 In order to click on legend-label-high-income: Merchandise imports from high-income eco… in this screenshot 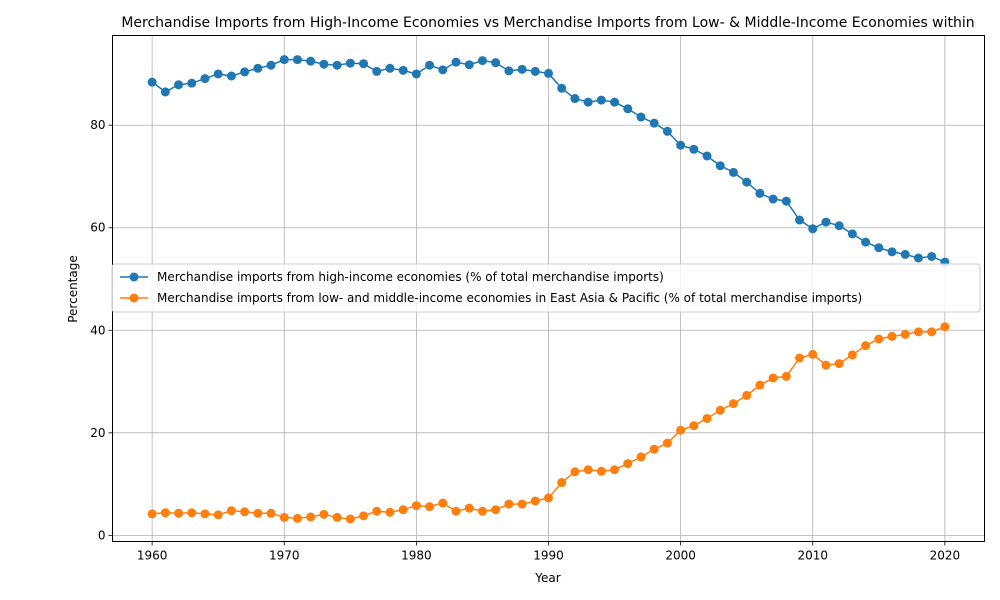, I will do `click(410, 277)`.